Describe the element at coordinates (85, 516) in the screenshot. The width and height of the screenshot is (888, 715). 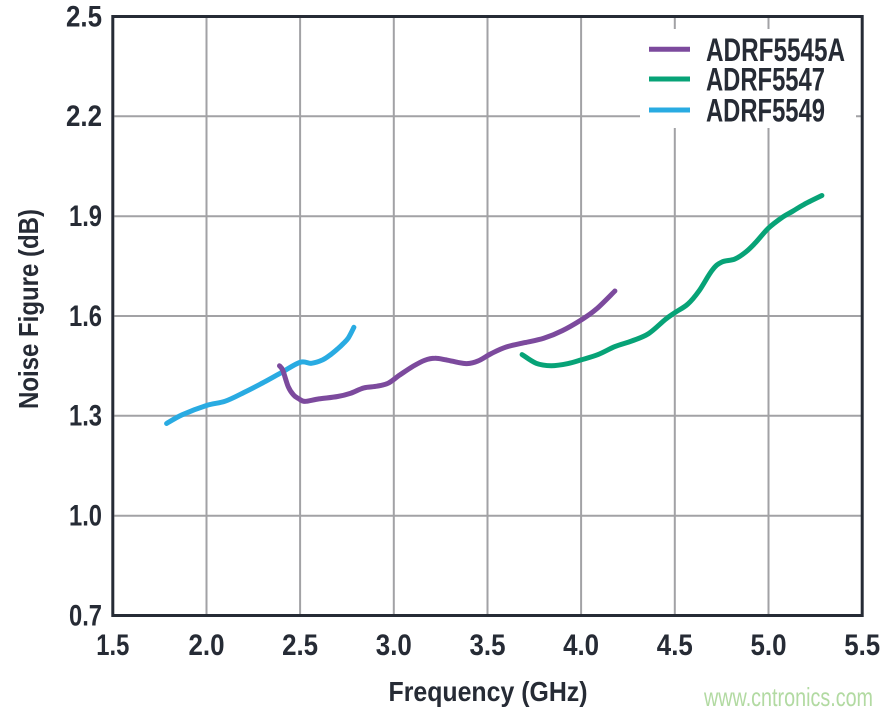
I see `svg-text: 1.0` at that location.